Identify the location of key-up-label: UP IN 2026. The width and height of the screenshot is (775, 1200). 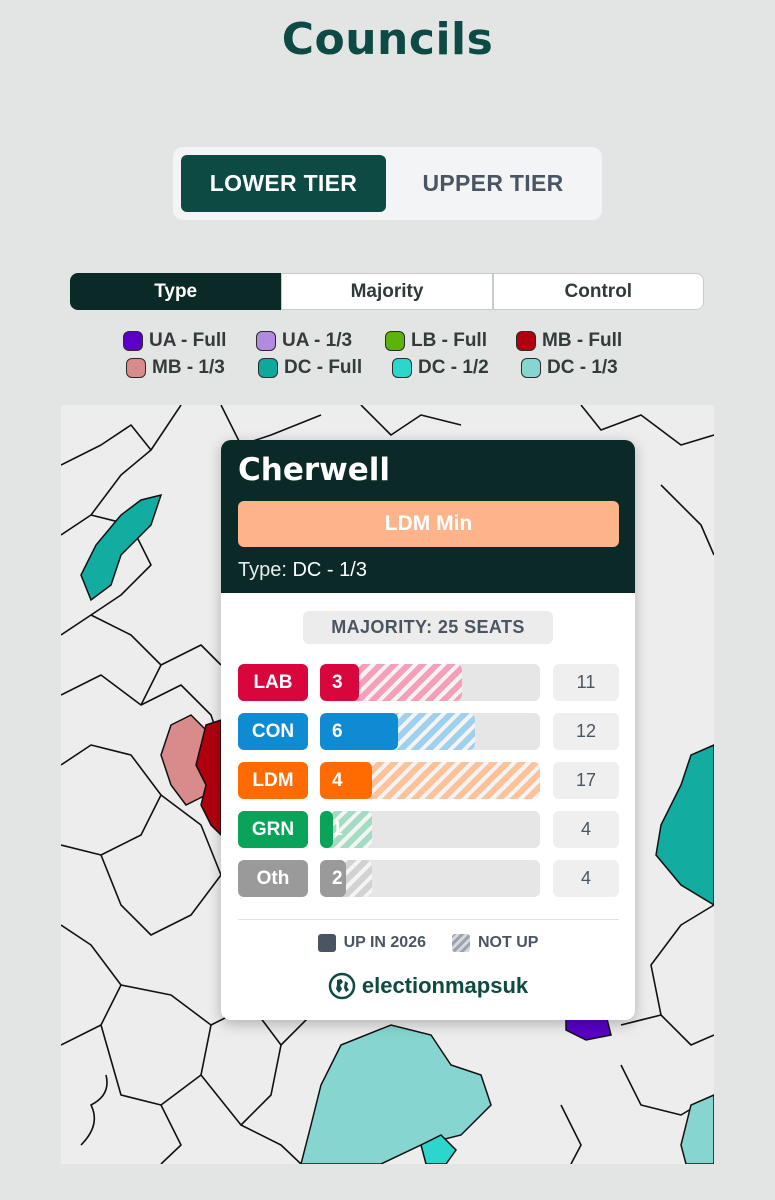
(384, 942).